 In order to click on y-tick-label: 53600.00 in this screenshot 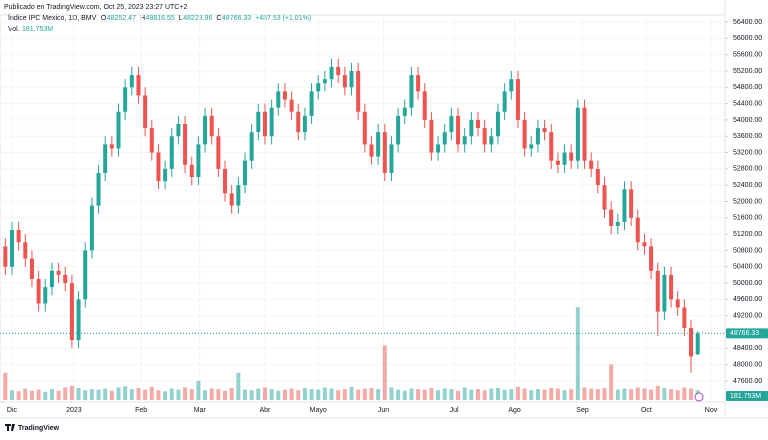, I will do `click(747, 136)`.